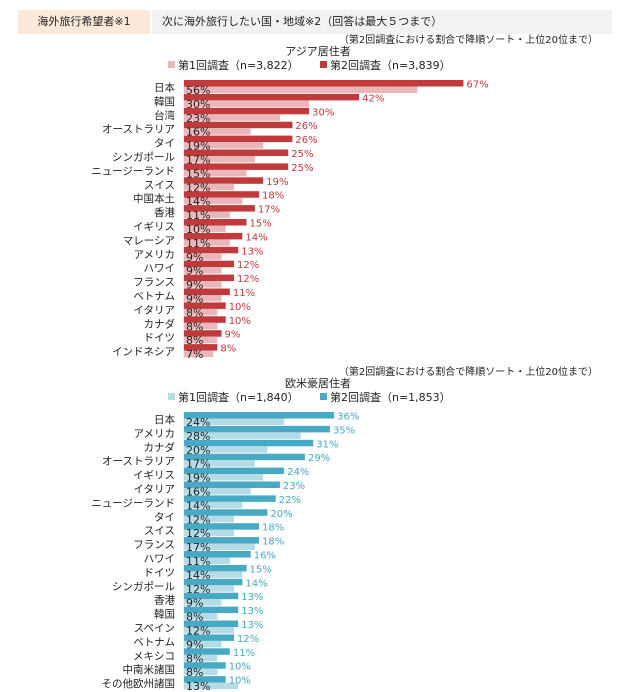  I want to click on asia-value-label-s1: 56%, so click(198, 90).